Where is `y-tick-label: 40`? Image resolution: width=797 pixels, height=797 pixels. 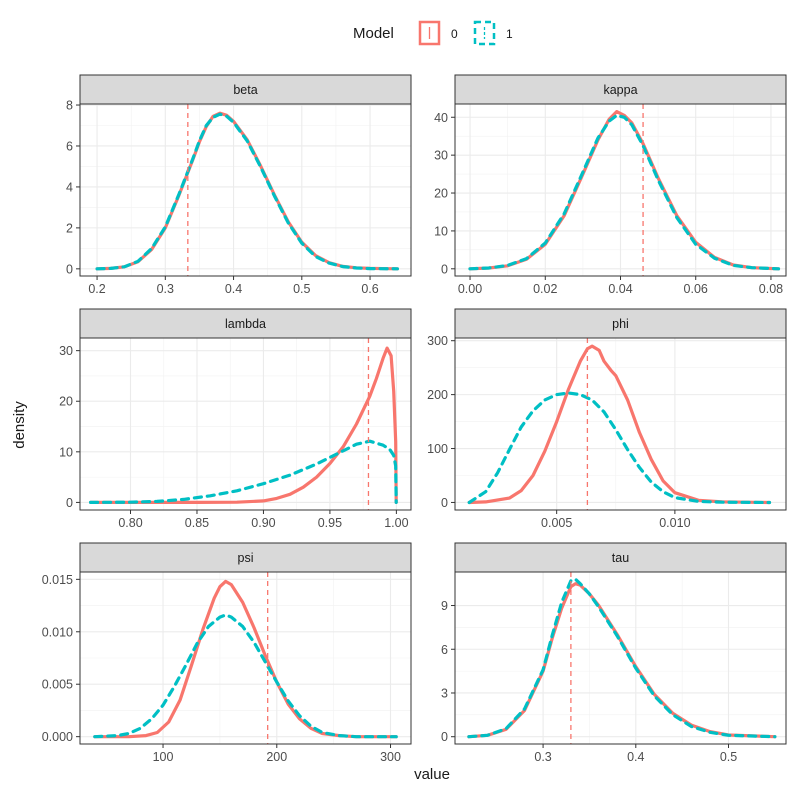 y-tick-label: 40 is located at coordinates (441, 118).